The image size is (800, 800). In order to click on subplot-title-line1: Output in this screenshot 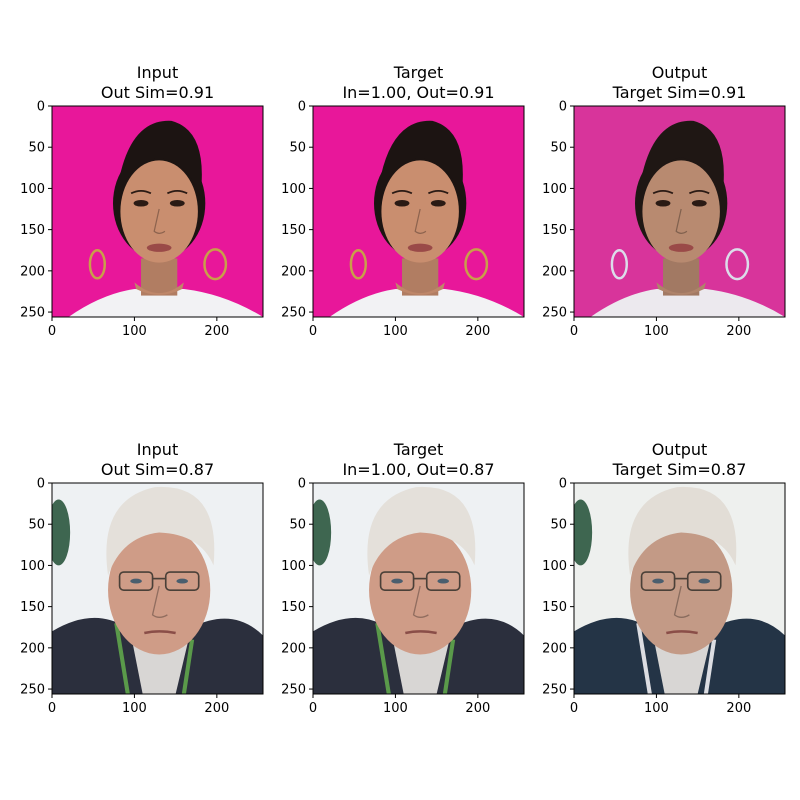, I will do `click(680, 449)`.